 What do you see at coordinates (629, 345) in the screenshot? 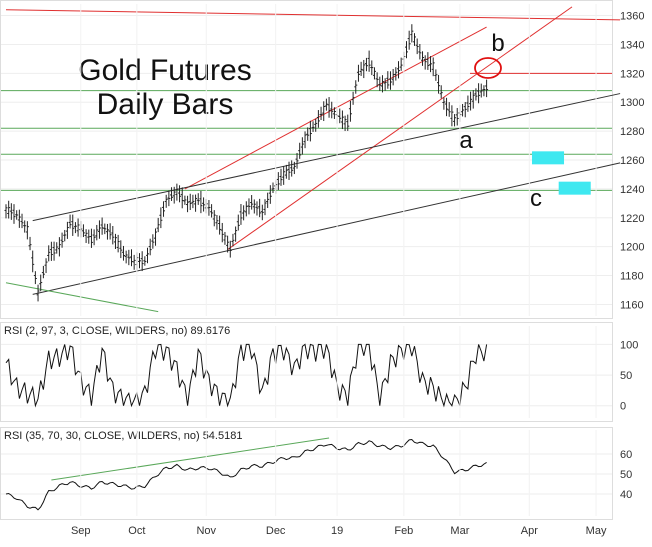
I see `rsi2-y-tick-label: 100` at bounding box center [629, 345].